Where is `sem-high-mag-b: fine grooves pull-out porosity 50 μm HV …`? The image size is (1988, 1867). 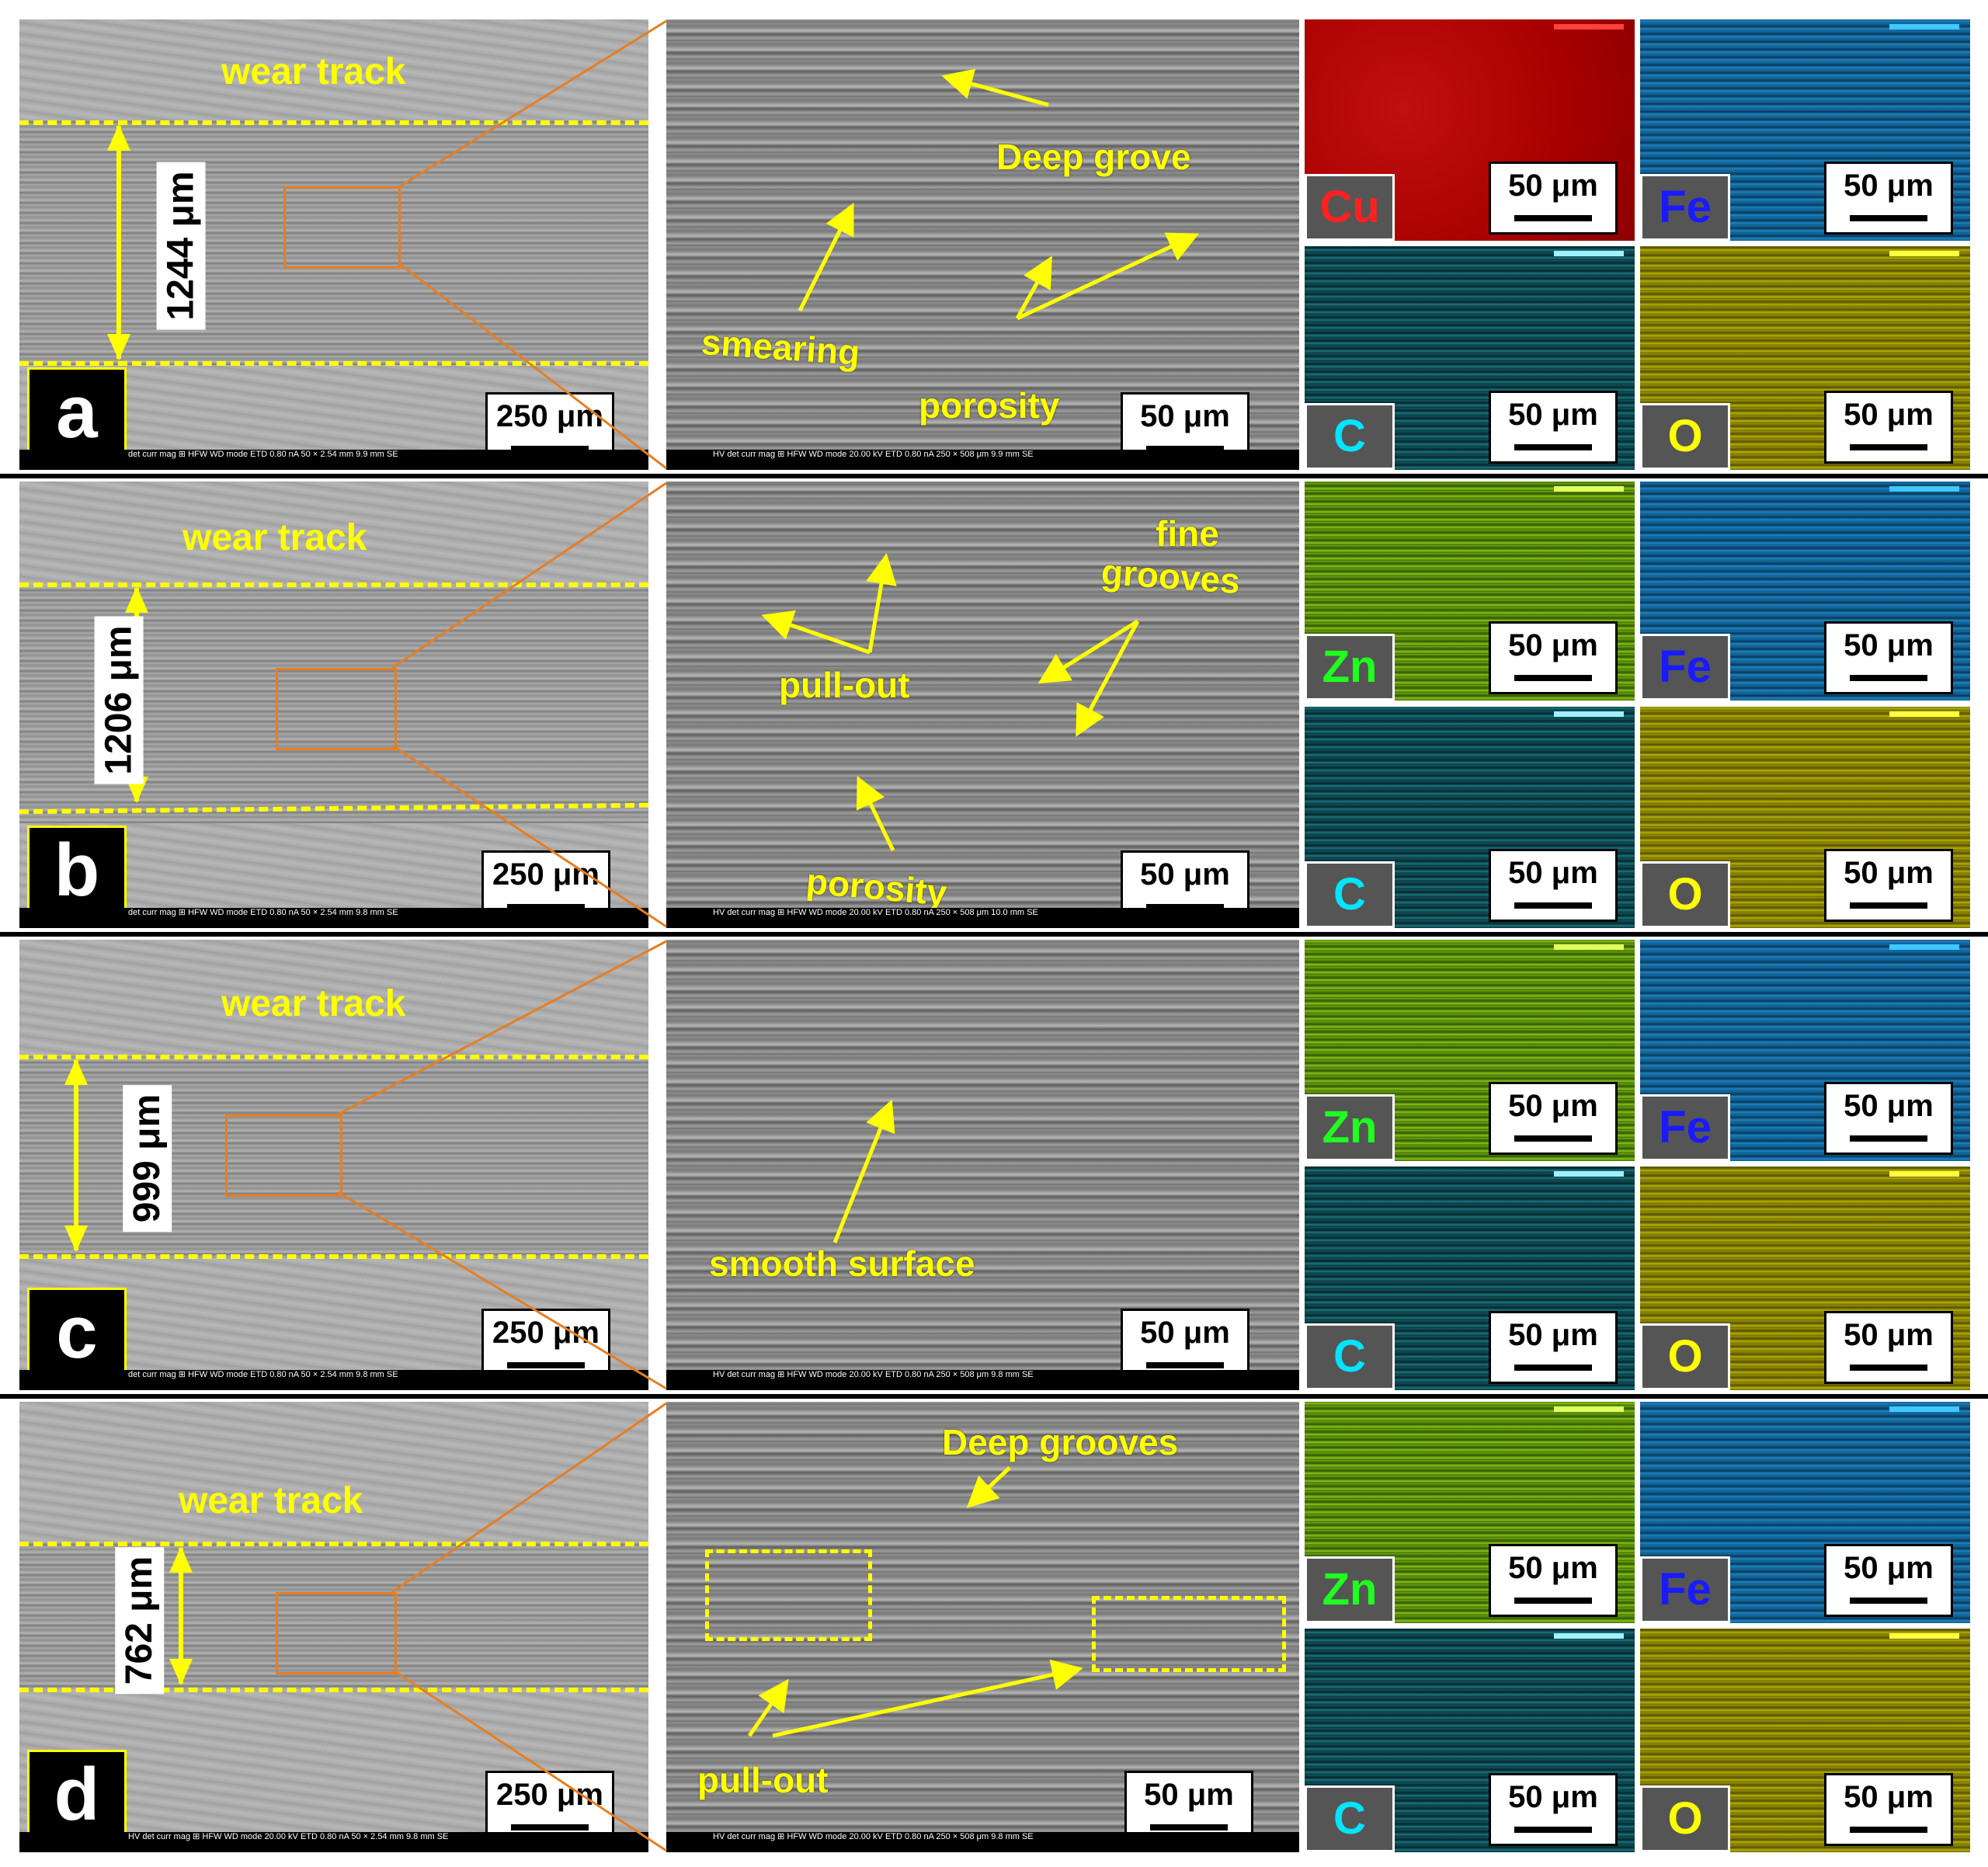 sem-high-mag-b: fine grooves pull-out porosity 50 μm HV … is located at coordinates (983, 705).